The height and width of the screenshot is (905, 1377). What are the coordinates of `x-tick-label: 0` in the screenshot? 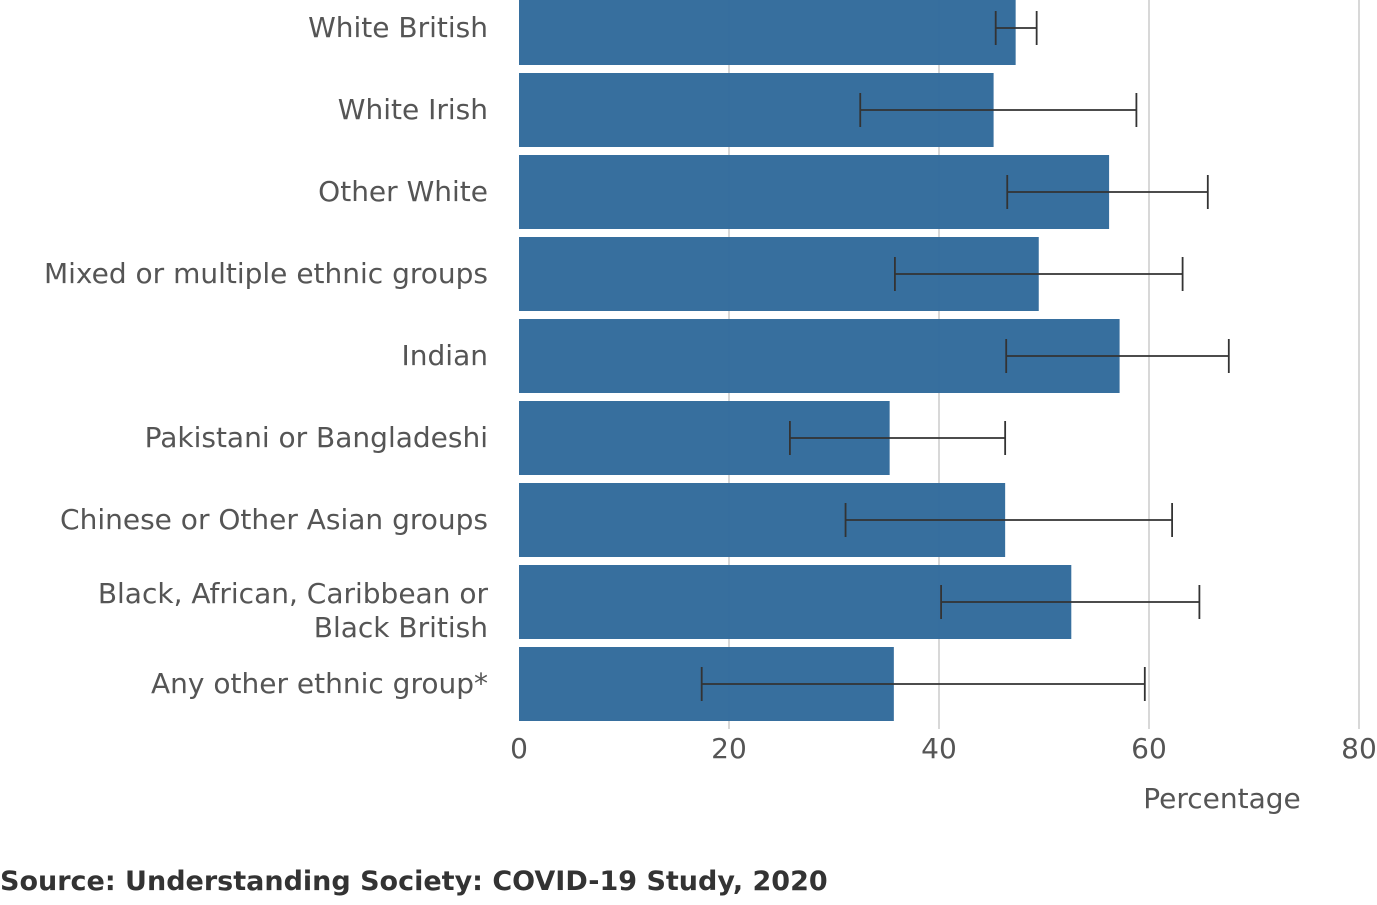 It's located at (519, 748).